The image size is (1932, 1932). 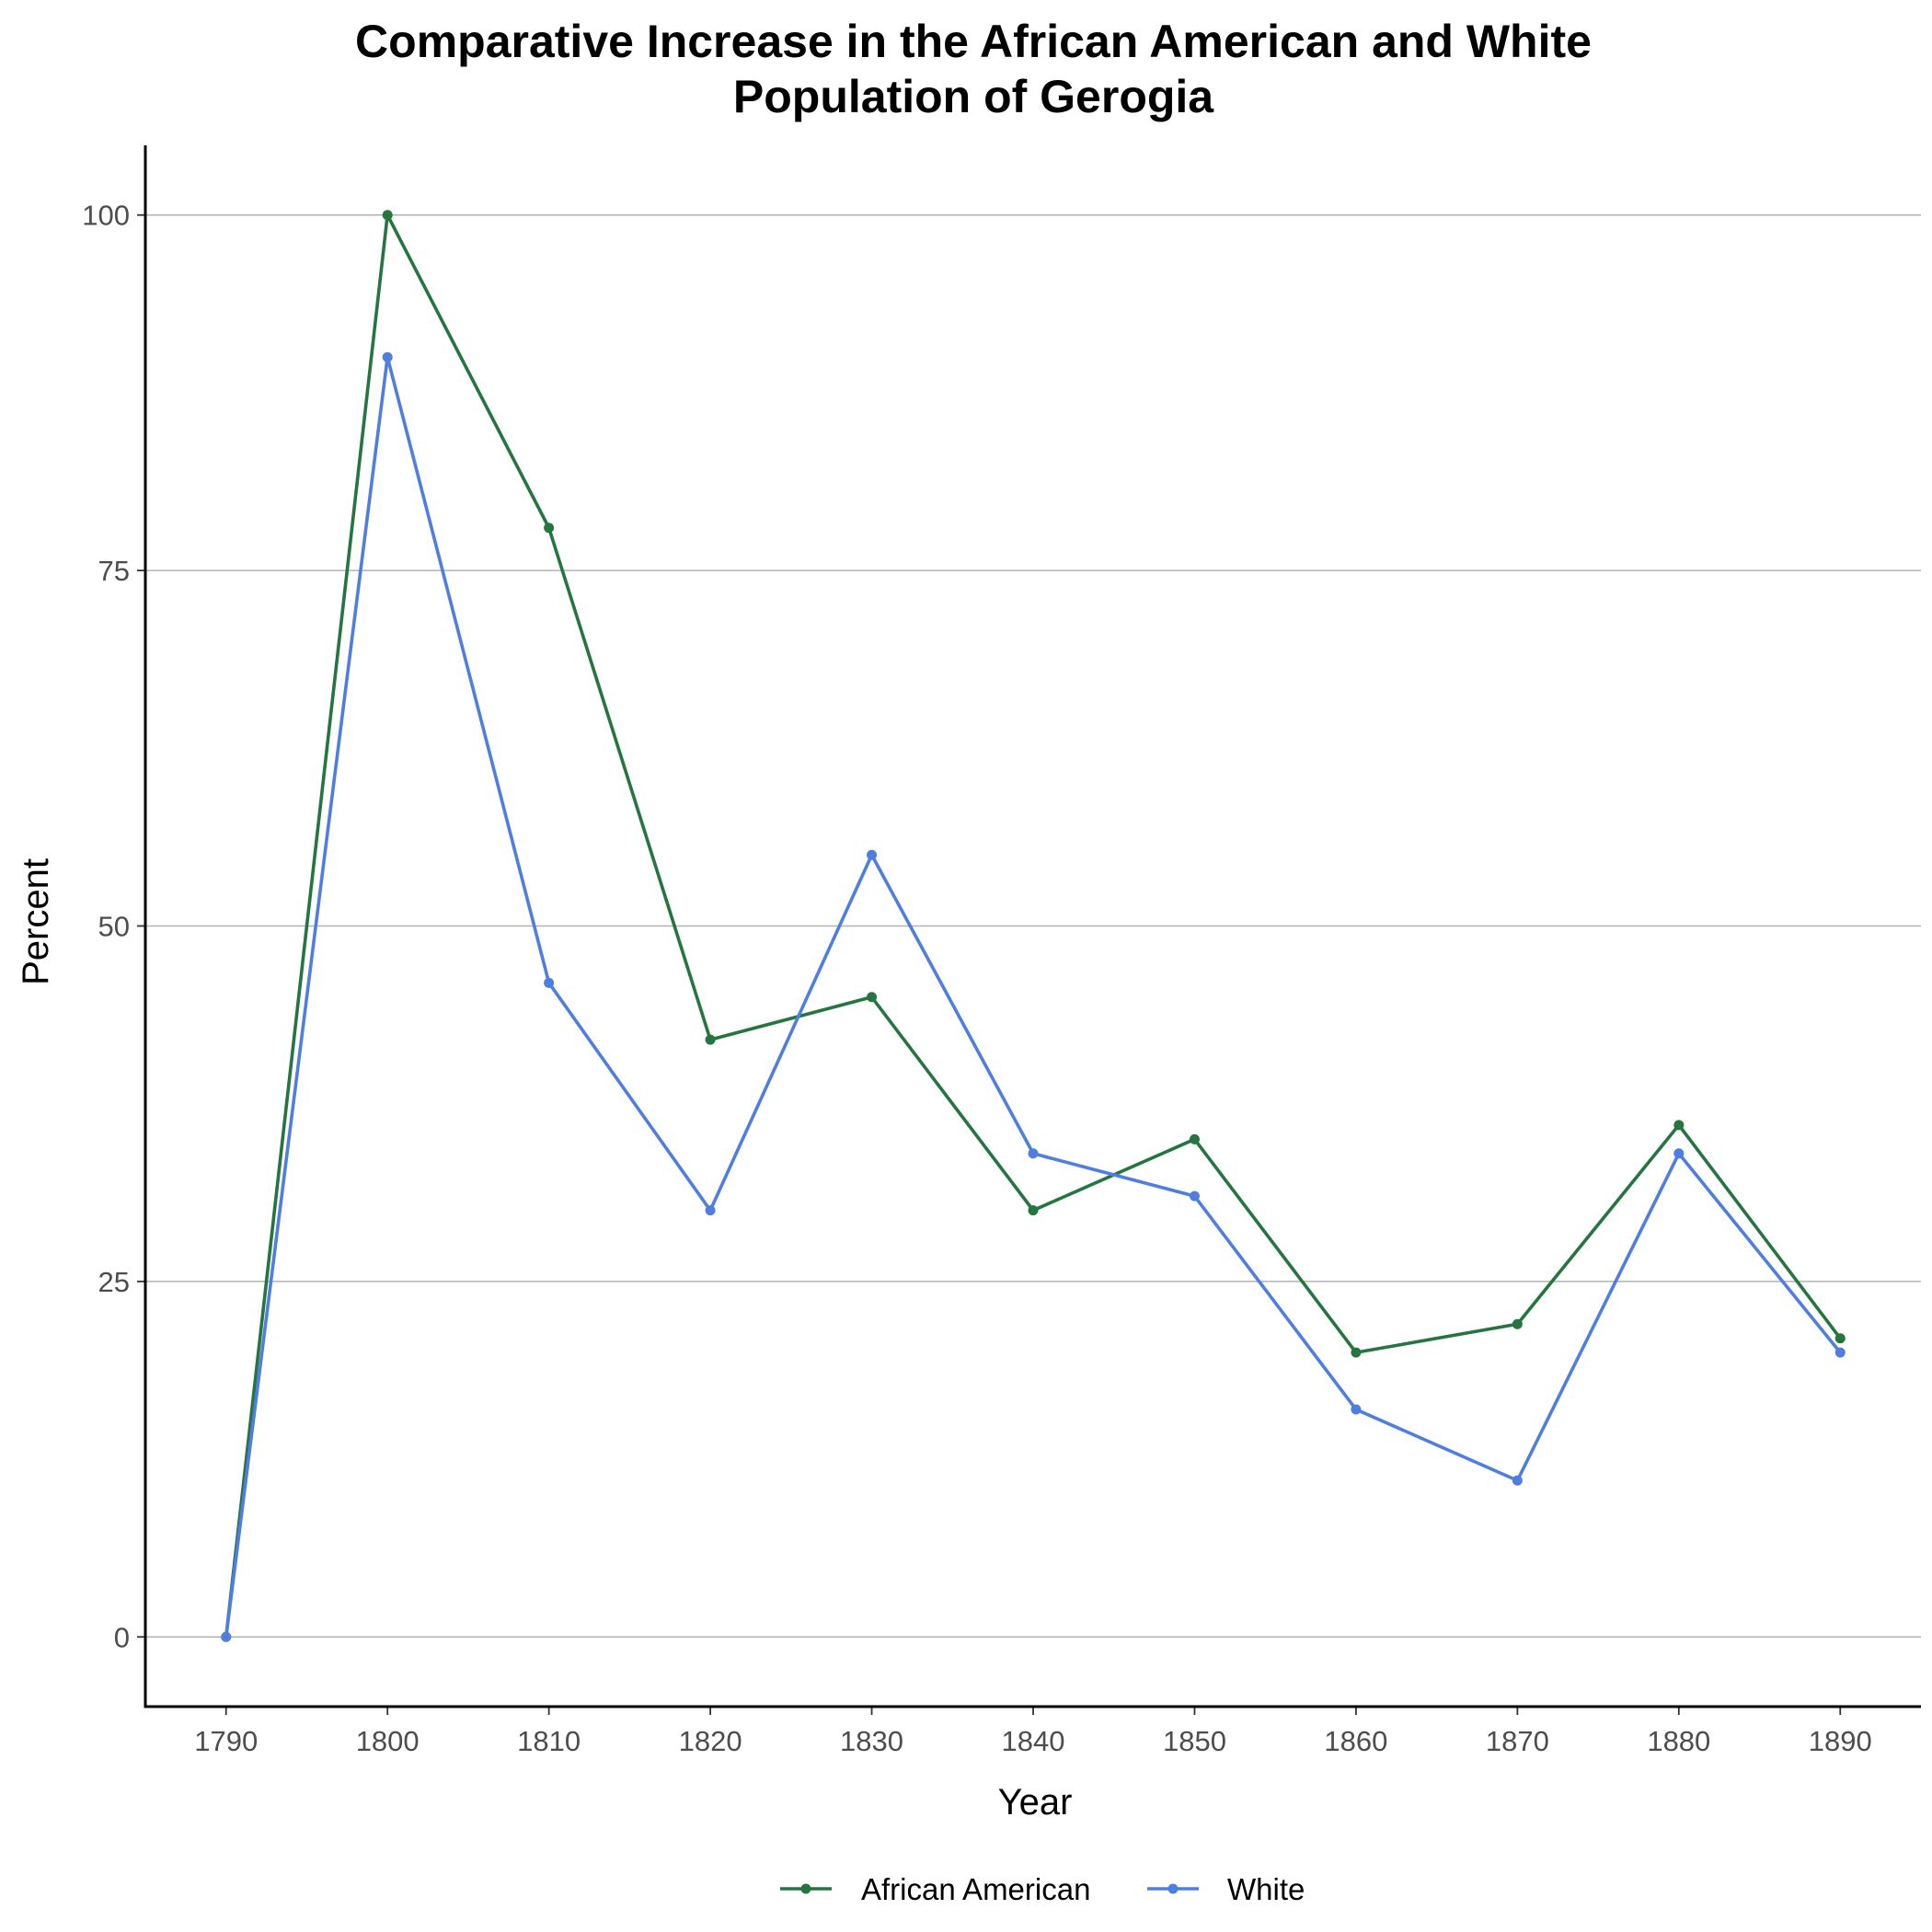 I want to click on x-tick-label: 1890, so click(x=1840, y=1741).